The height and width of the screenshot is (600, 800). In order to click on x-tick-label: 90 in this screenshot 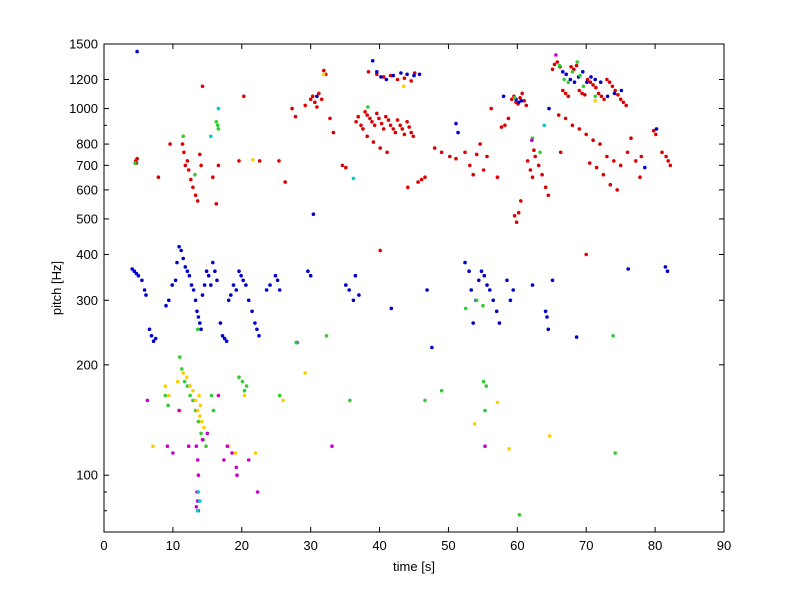, I will do `click(724, 545)`.